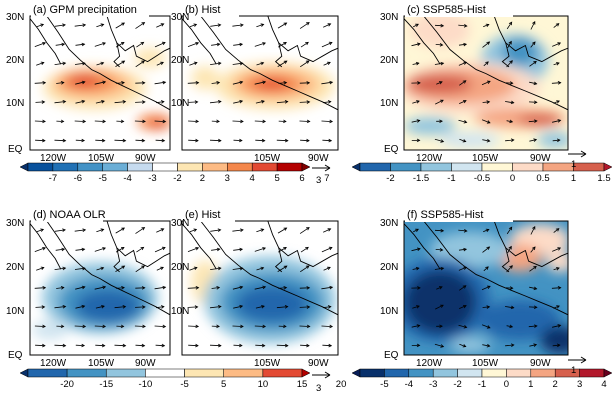 The width and height of the screenshot is (614, 403). I want to click on colorbar-tick-label: -2, so click(457, 384).